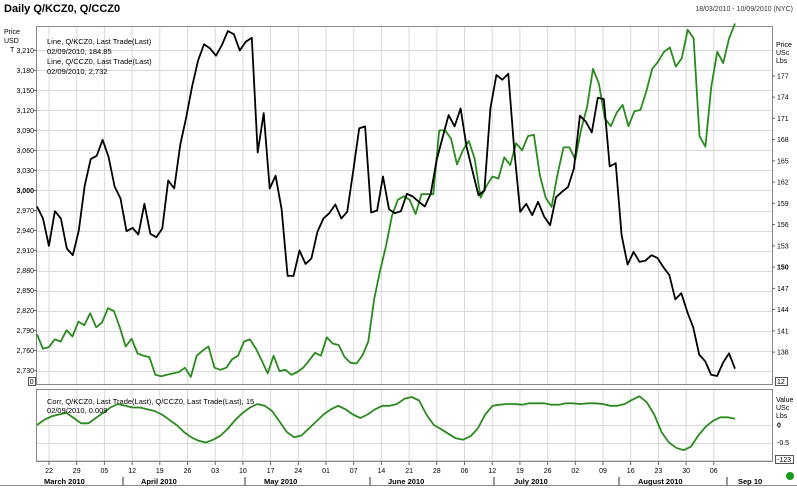 This screenshot has width=797, height=493. What do you see at coordinates (25, 291) in the screenshot?
I see `left-tick-label: 2,850` at bounding box center [25, 291].